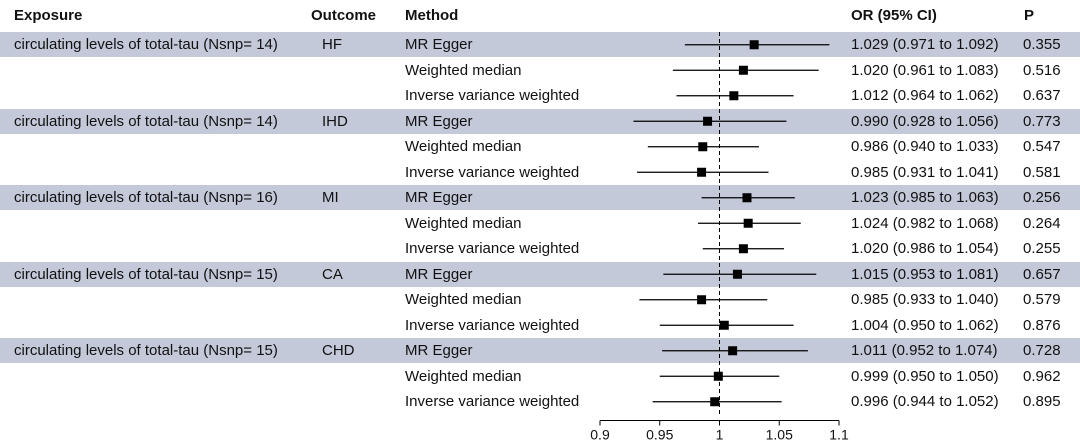  Describe the element at coordinates (1042, 248) in the screenshot. I see `p-value-cell: 0.255` at that location.